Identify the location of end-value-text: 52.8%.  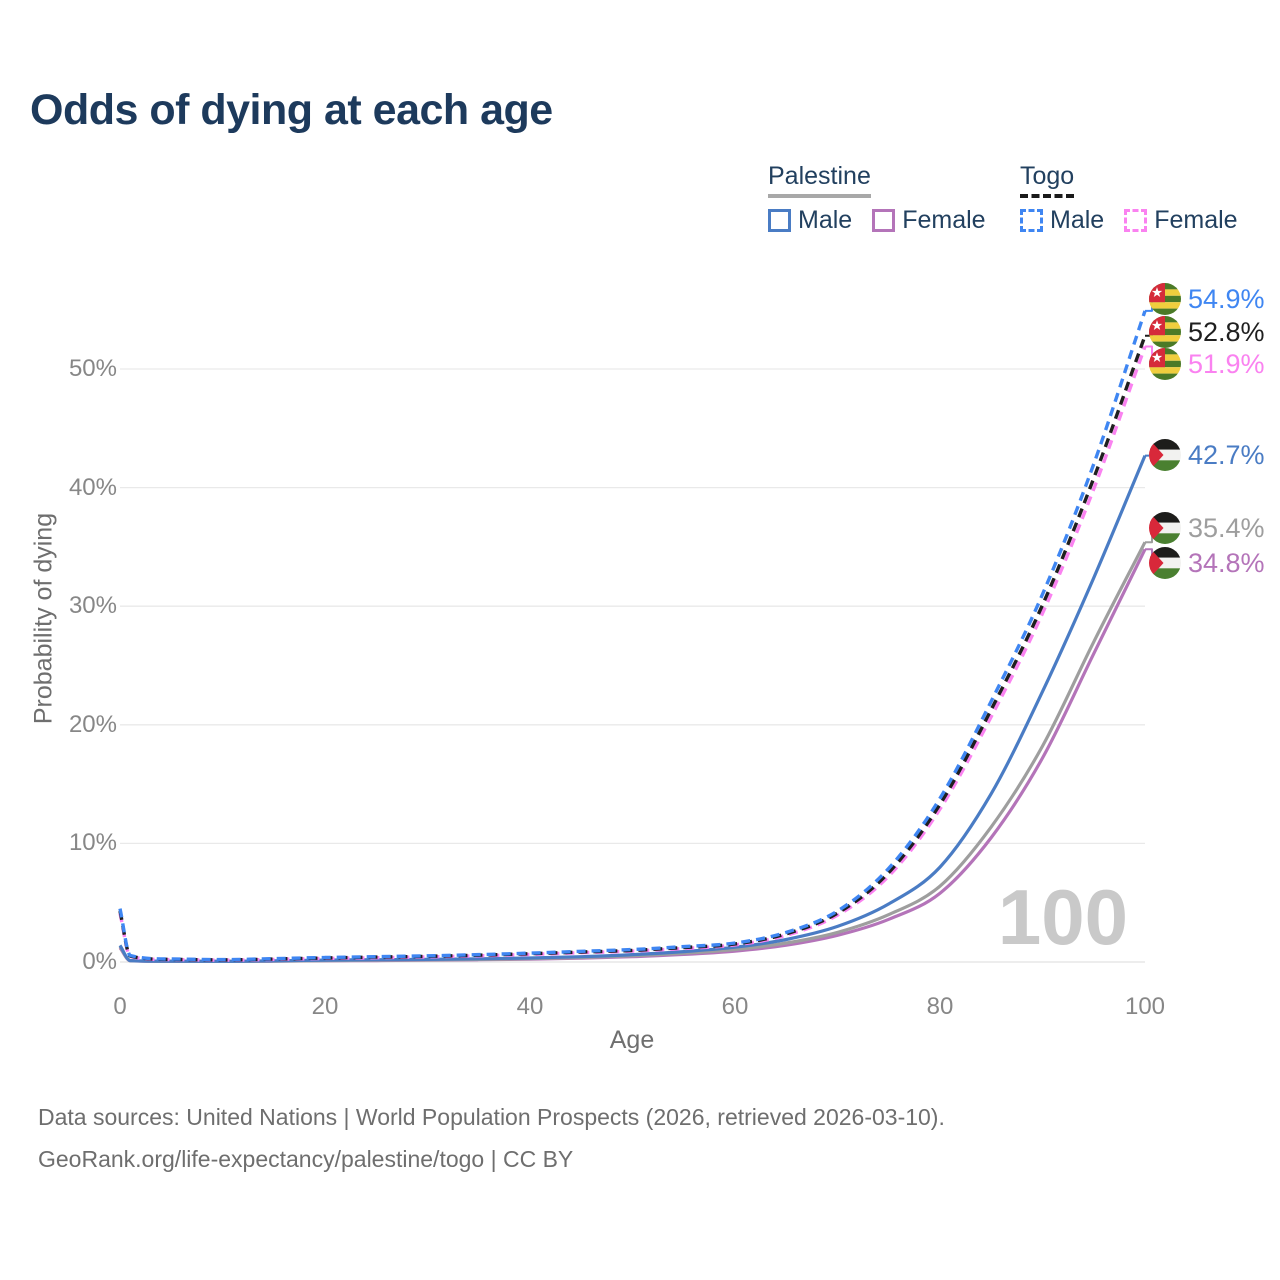
(1226, 331).